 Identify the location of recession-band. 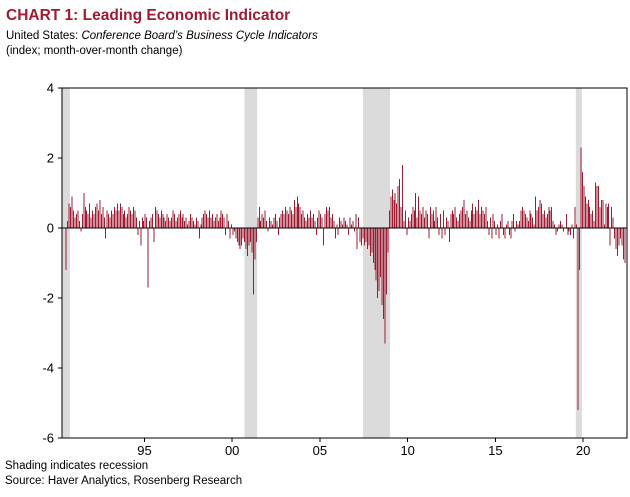
(251, 263).